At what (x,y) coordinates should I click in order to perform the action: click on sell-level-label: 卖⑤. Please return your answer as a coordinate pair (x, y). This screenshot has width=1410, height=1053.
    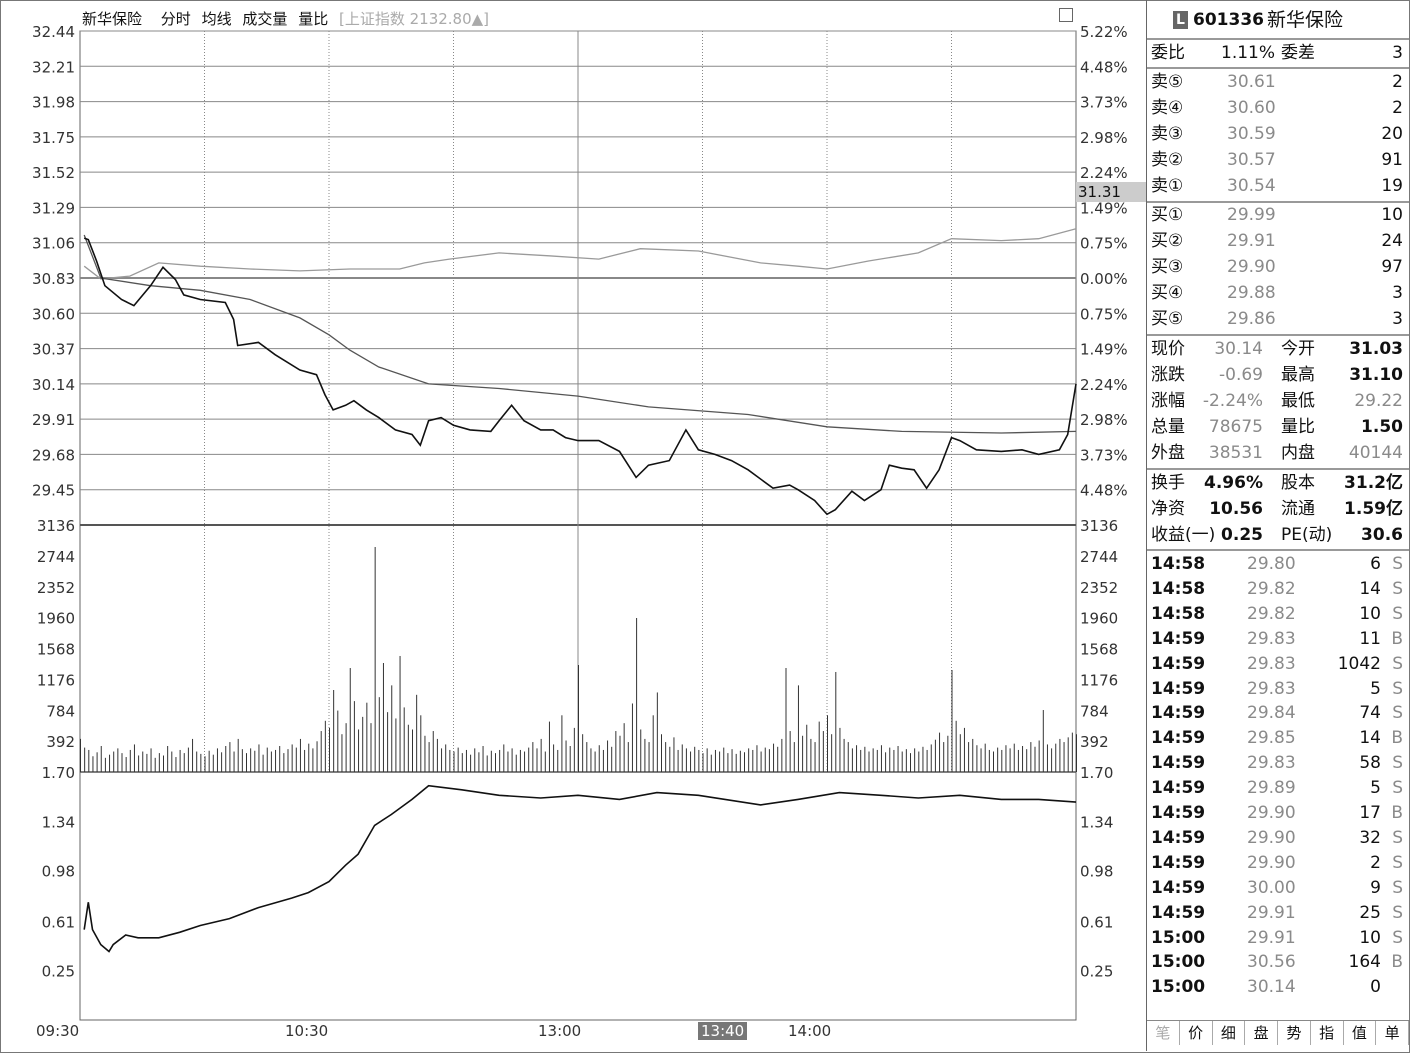
    Looking at the image, I should click on (1167, 82).